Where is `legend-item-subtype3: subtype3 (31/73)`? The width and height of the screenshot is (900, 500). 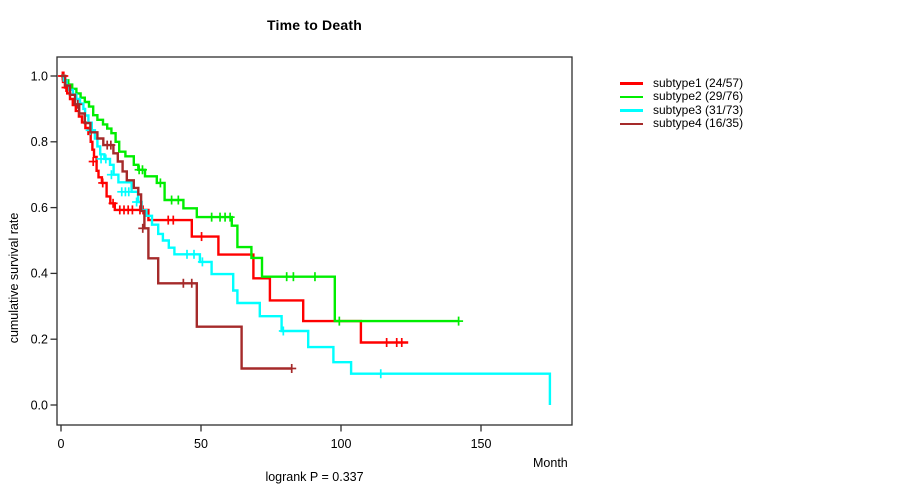
legend-item-subtype3: subtype3 (31/73) is located at coordinates (682, 109).